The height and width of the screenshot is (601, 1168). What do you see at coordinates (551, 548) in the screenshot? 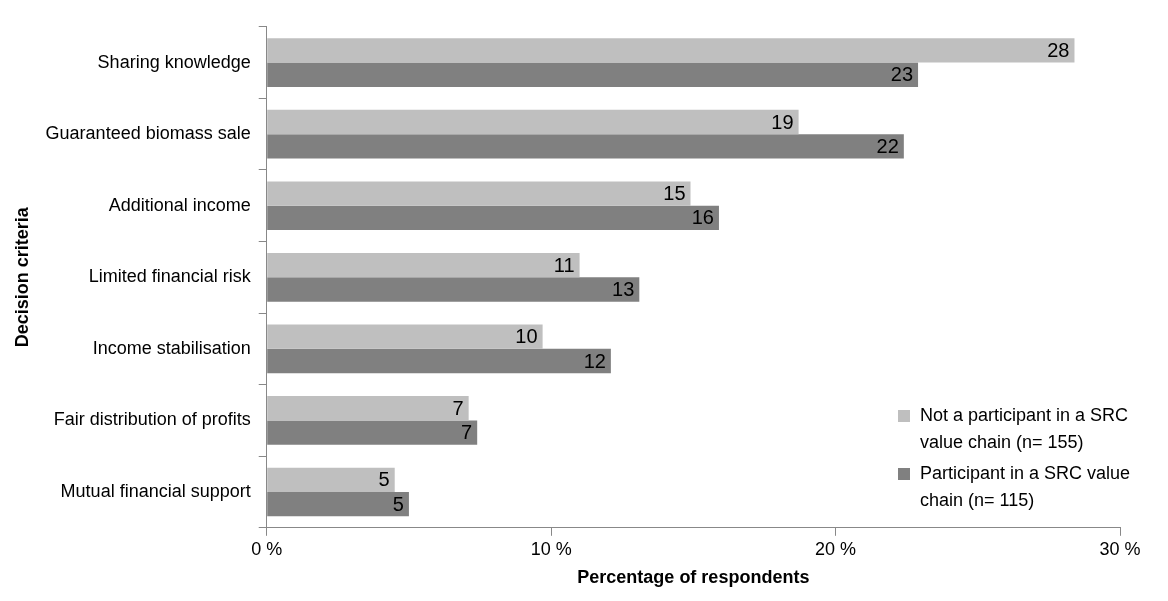
I see `x-tick-label: 10 %` at bounding box center [551, 548].